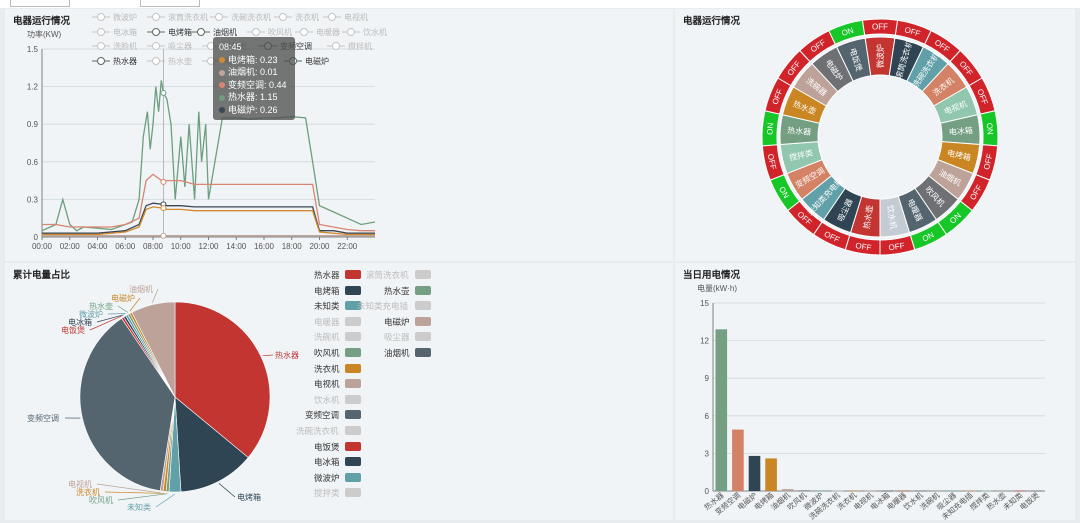 The width and height of the screenshot is (1080, 523). What do you see at coordinates (337, 291) in the screenshot?
I see `pie-legend-item-电烤箱: 电烤箱` at bounding box center [337, 291].